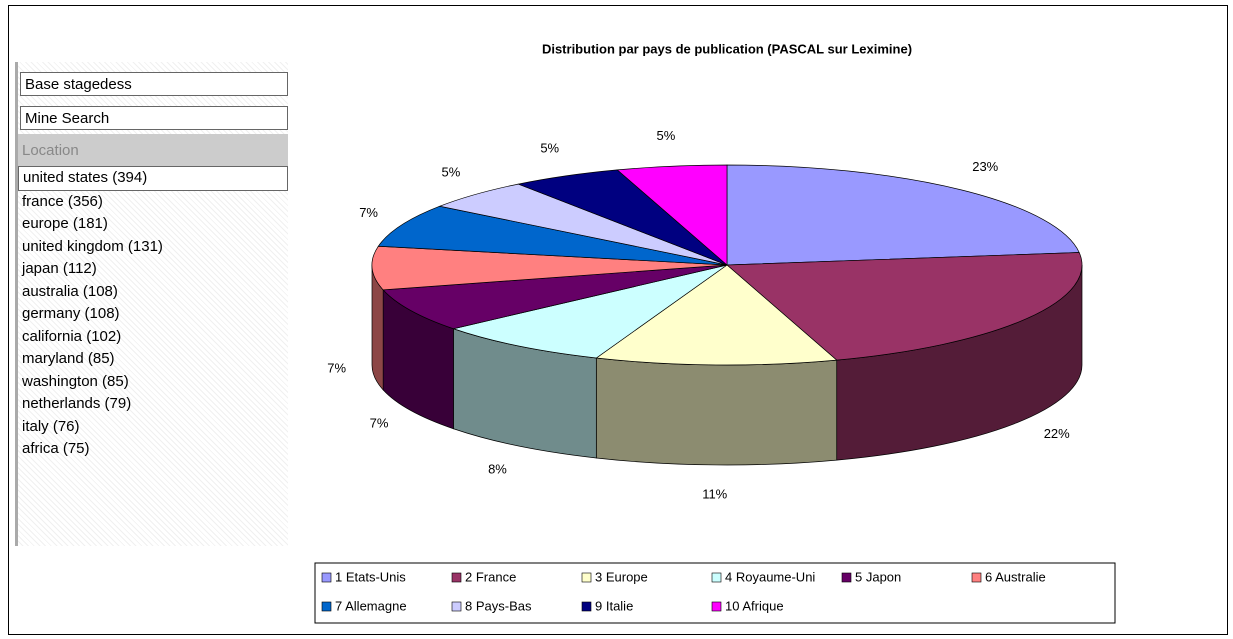 Image resolution: width=1233 pixels, height=639 pixels. Describe the element at coordinates (92, 246) in the screenshot. I see `list-item: united kingdom (131)` at that location.